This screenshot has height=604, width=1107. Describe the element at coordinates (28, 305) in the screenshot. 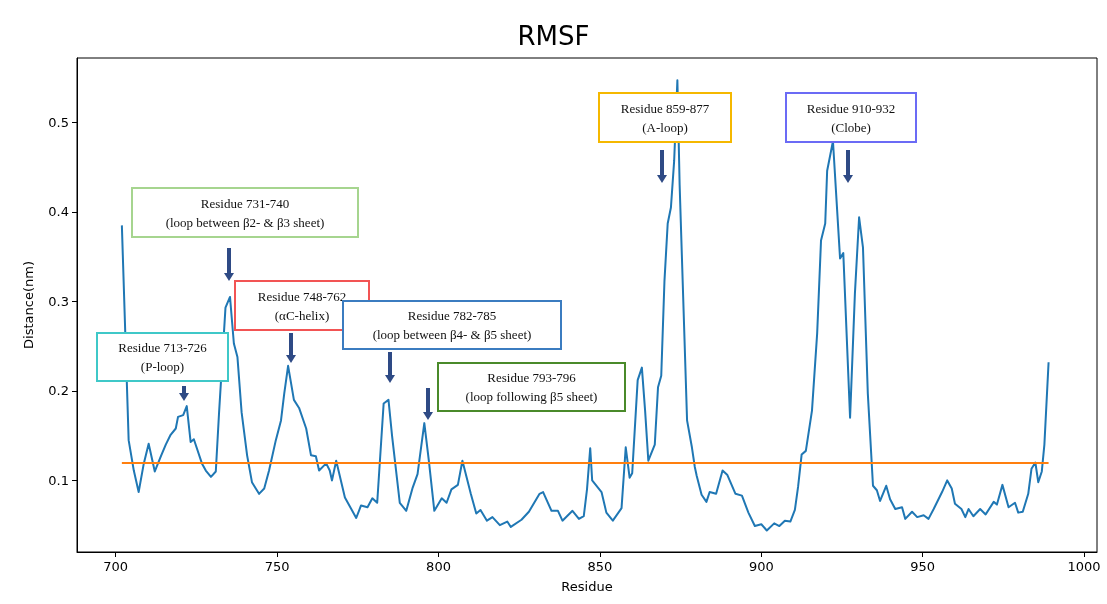

I see `y-axis-title: Distance(nm)` at that location.